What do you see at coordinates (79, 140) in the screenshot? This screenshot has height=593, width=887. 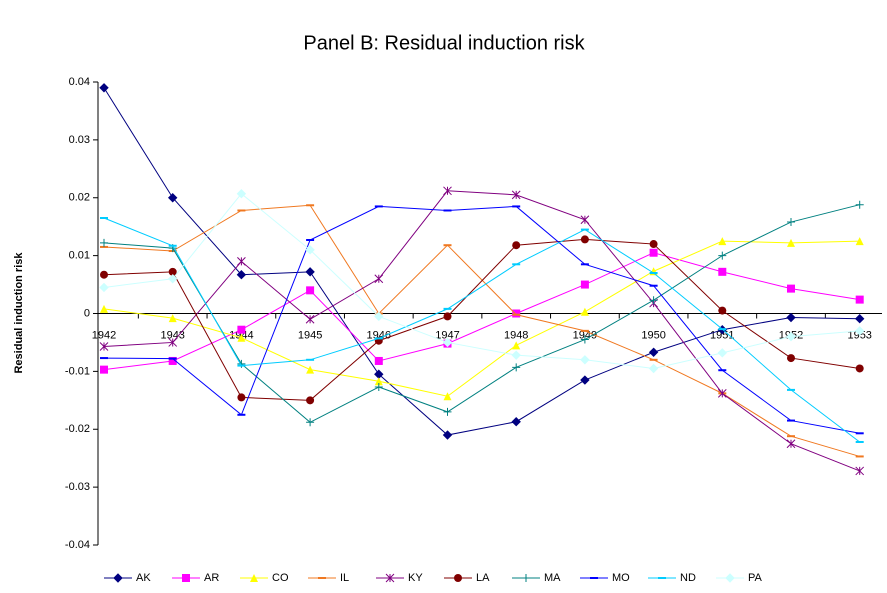 I see `y-tick-label: 0.03` at bounding box center [79, 140].